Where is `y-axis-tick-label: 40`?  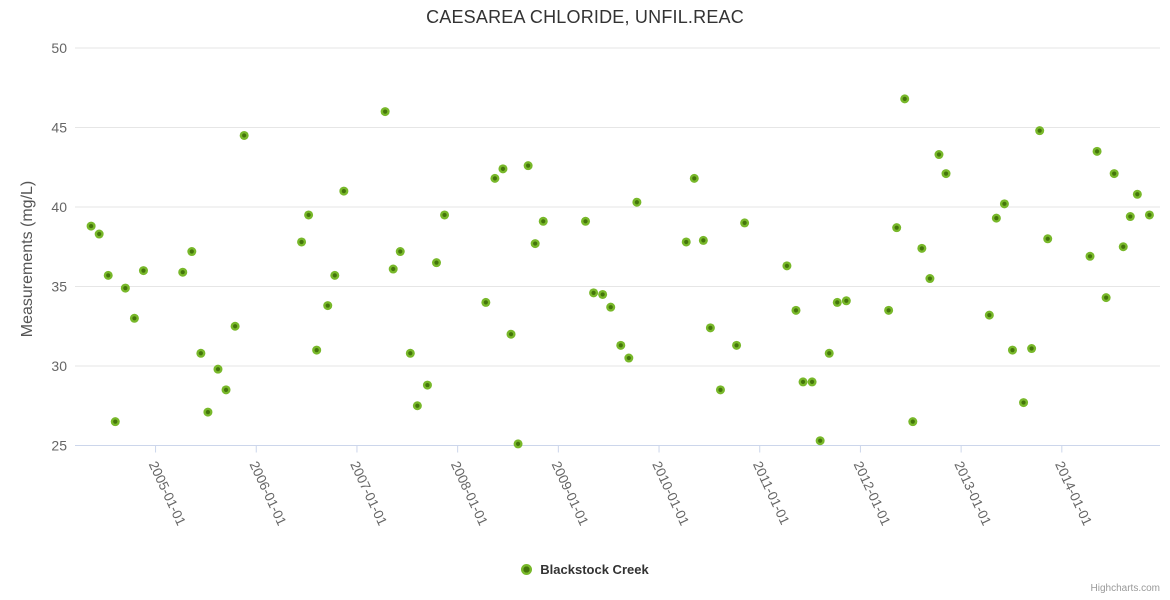
y-axis-tick-label: 40 is located at coordinates (59, 207).